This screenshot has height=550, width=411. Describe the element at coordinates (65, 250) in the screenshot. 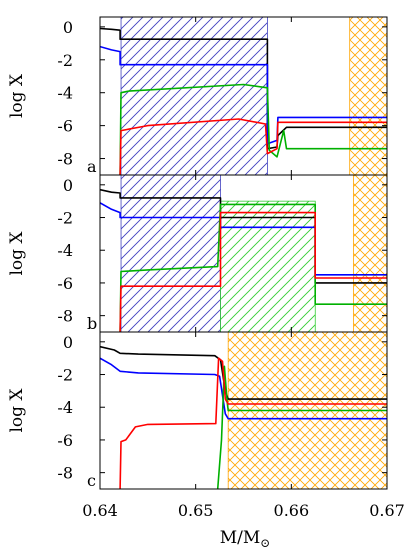

I see `panel-b-ytick-label--4: -4` at that location.